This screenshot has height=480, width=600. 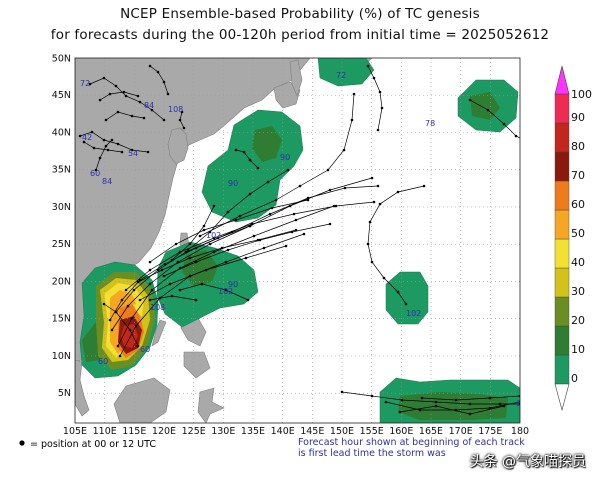 I want to click on lon-tick-label: 180, so click(x=520, y=431).